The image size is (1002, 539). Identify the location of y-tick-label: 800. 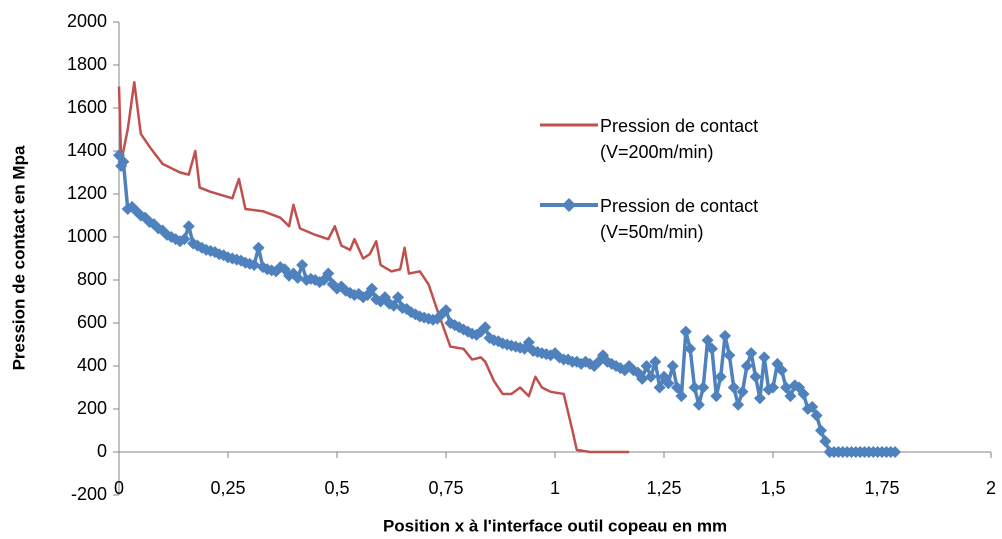
(92, 279).